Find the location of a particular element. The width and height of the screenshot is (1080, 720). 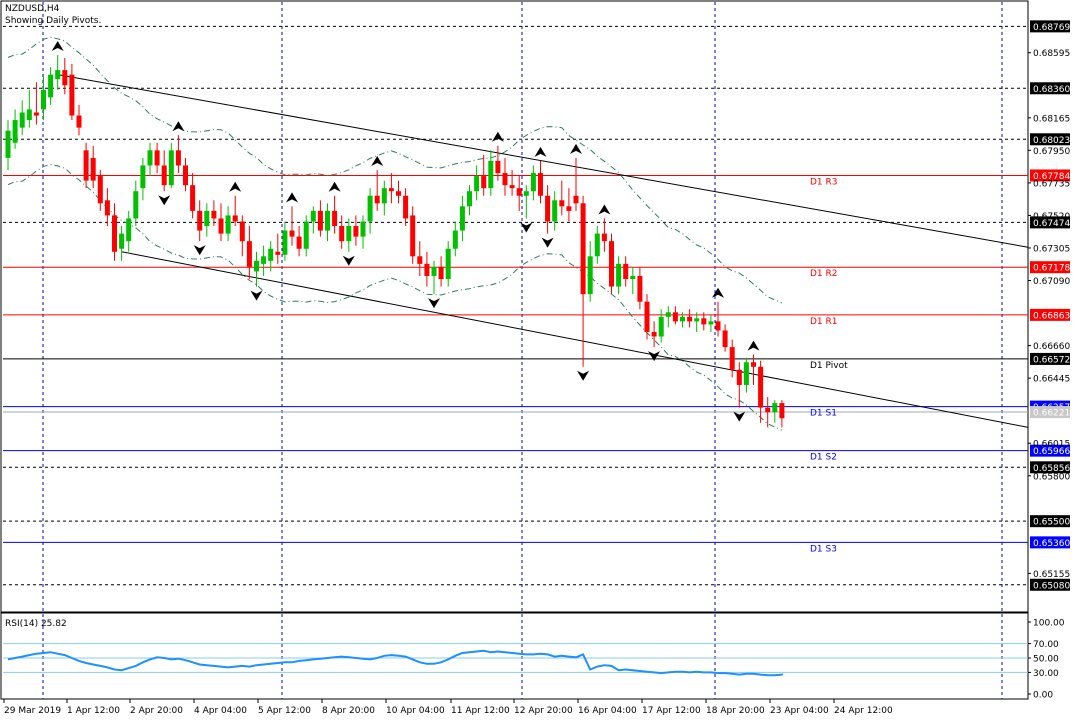

price-tick-label: 0.68165 is located at coordinates (1051, 119).